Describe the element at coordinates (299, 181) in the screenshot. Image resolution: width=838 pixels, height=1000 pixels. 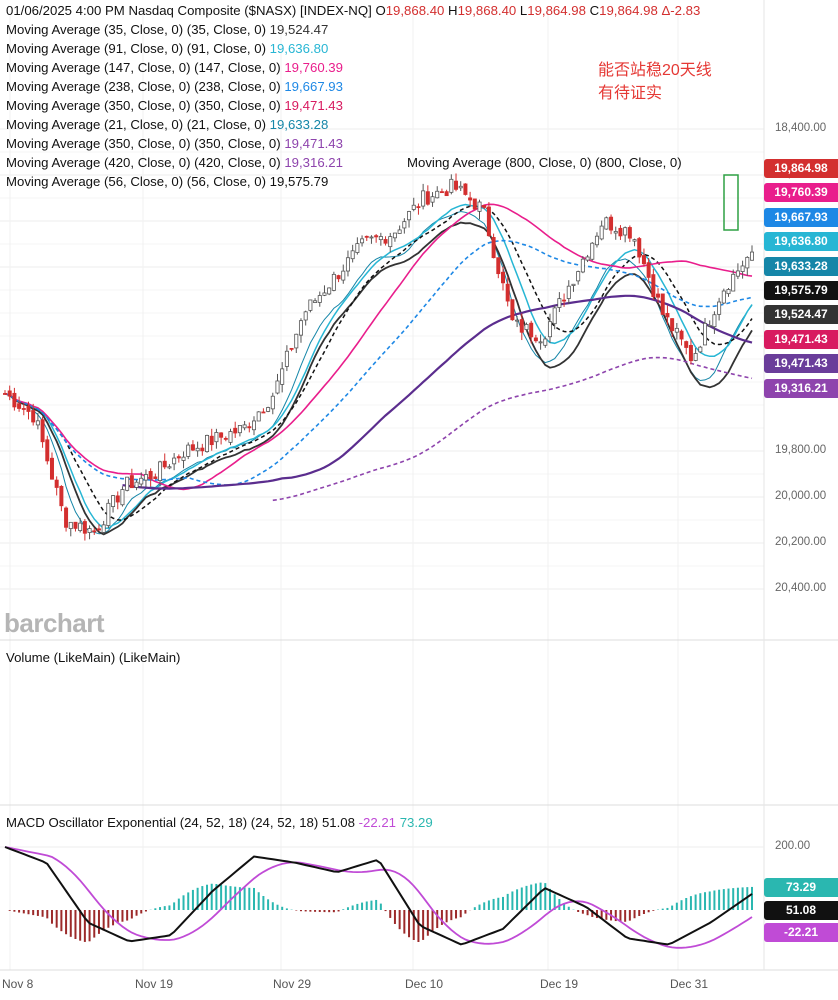
I see `ma-legend-value: 19,575.79` at that location.